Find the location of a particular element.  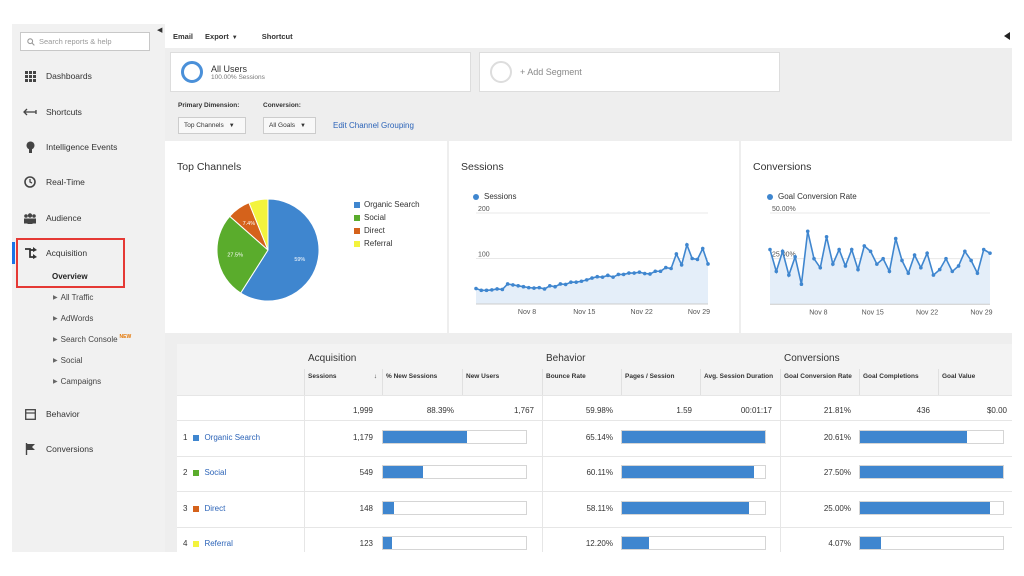

sidebar-item-intelligence-events: Intelligence Events is located at coordinates (88, 147).